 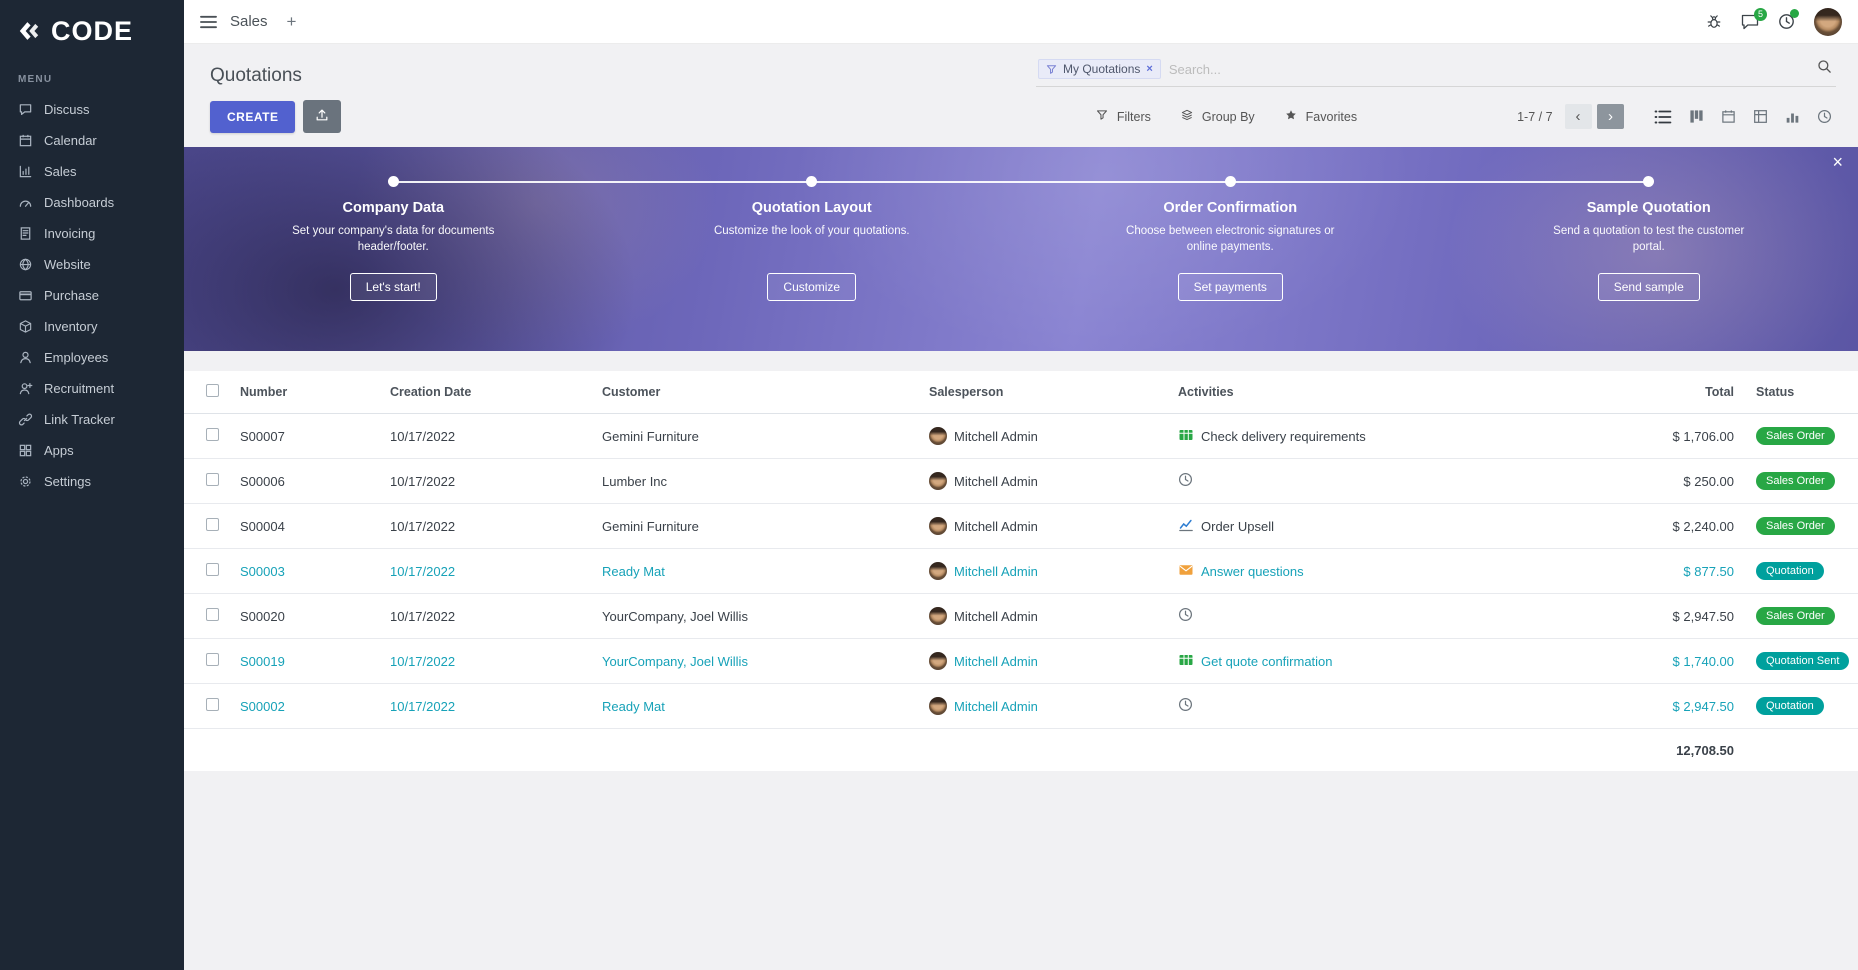 What do you see at coordinates (1775, 392) in the screenshot?
I see `col-header-status: Status` at bounding box center [1775, 392].